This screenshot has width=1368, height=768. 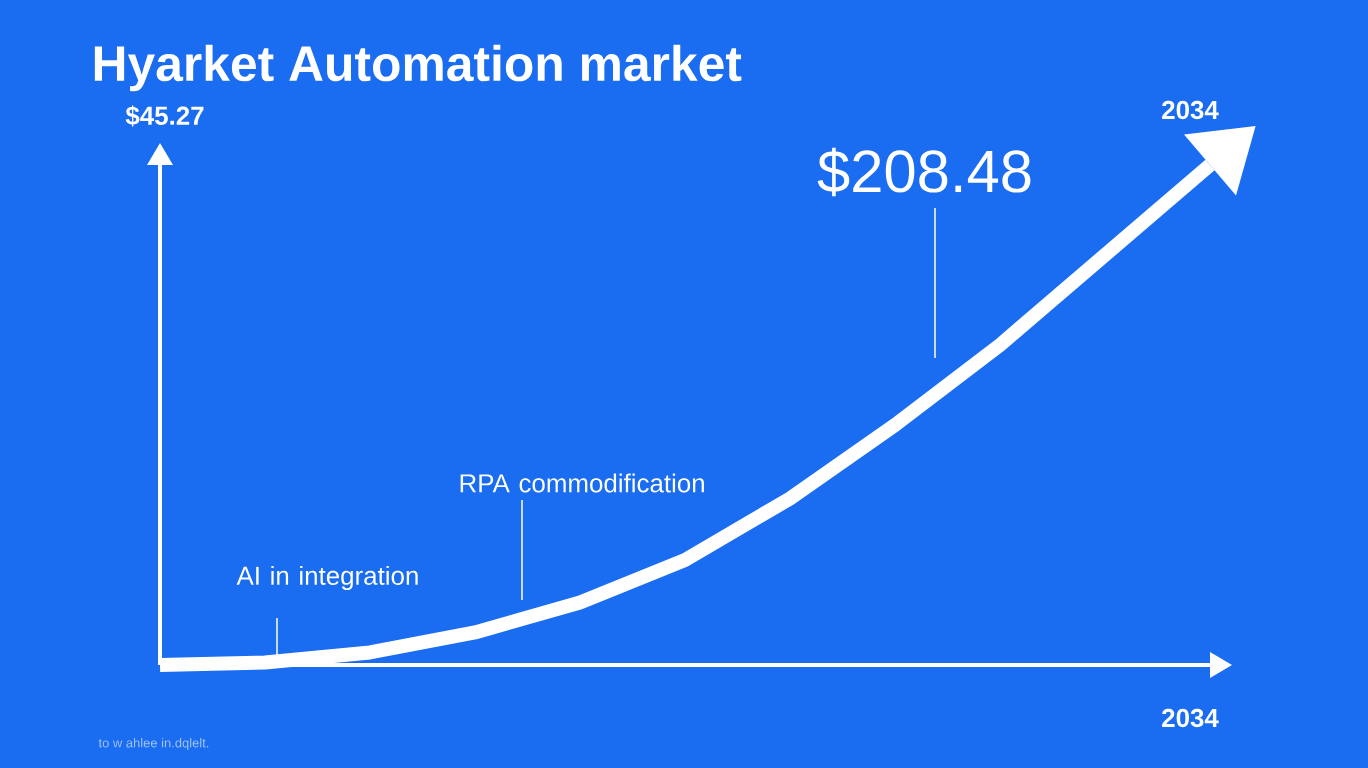 I want to click on text: $45.27, so click(x=164, y=116).